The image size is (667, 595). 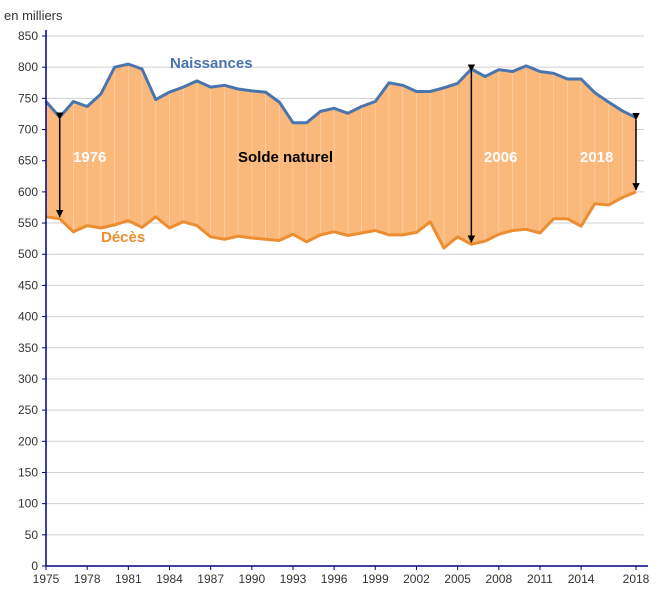 What do you see at coordinates (28, 441) in the screenshot?
I see `y-tick-label: 200` at bounding box center [28, 441].